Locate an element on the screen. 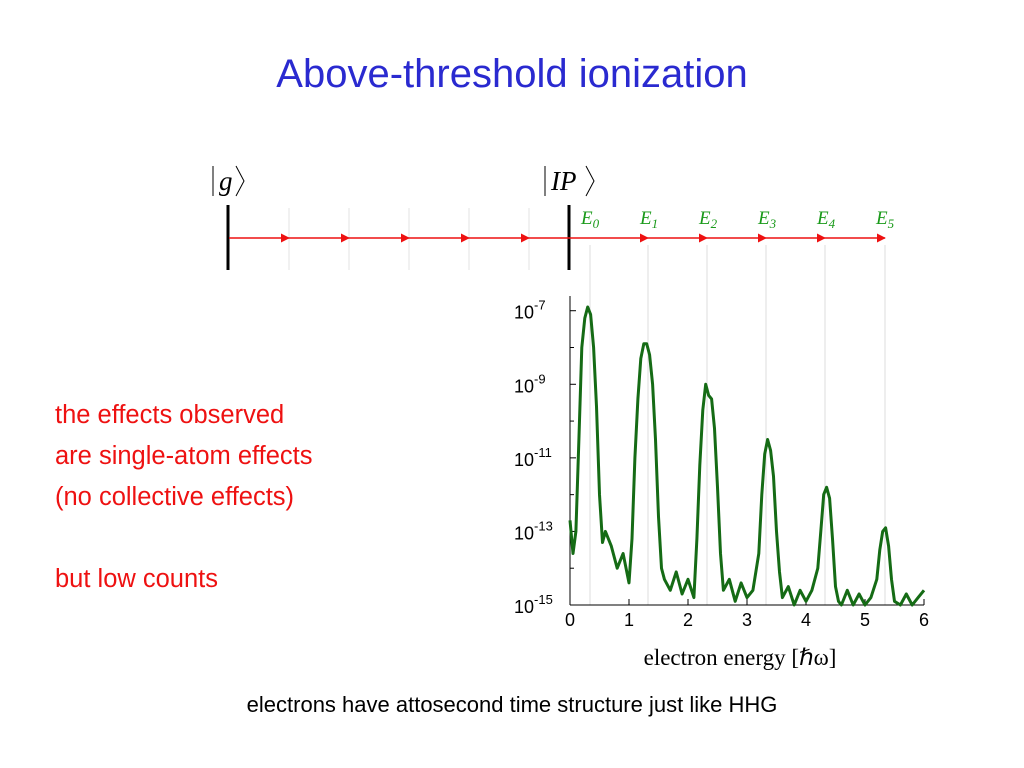 The height and width of the screenshot is (768, 1024). y-tick-label: 10⁻⁹ is located at coordinates (530, 383).